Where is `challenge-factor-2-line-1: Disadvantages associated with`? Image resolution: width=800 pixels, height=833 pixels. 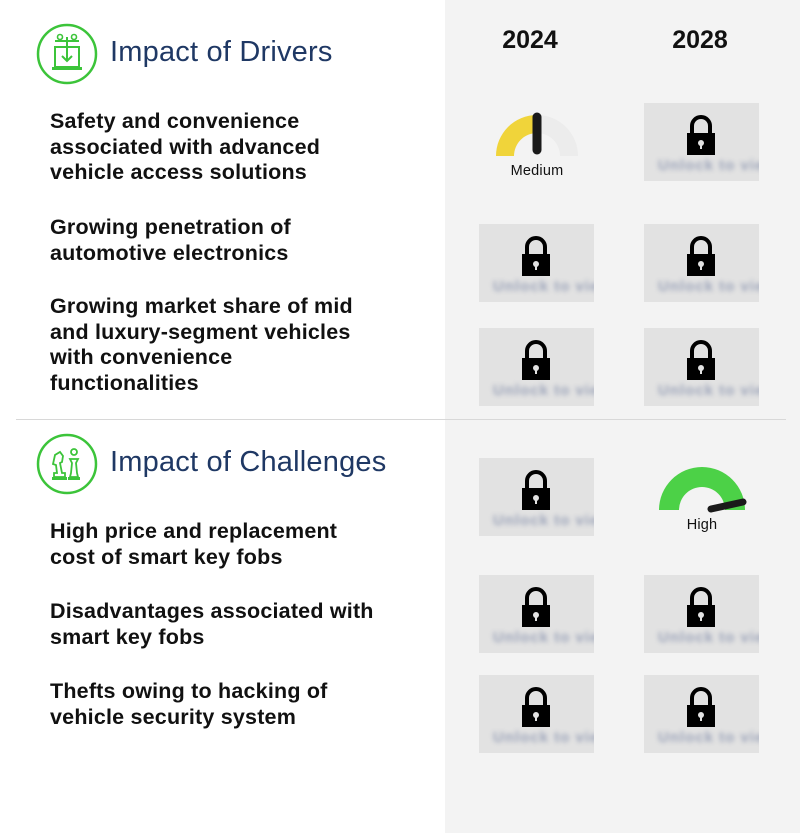 challenge-factor-2-line-1: Disadvantages associated with is located at coordinates (212, 611).